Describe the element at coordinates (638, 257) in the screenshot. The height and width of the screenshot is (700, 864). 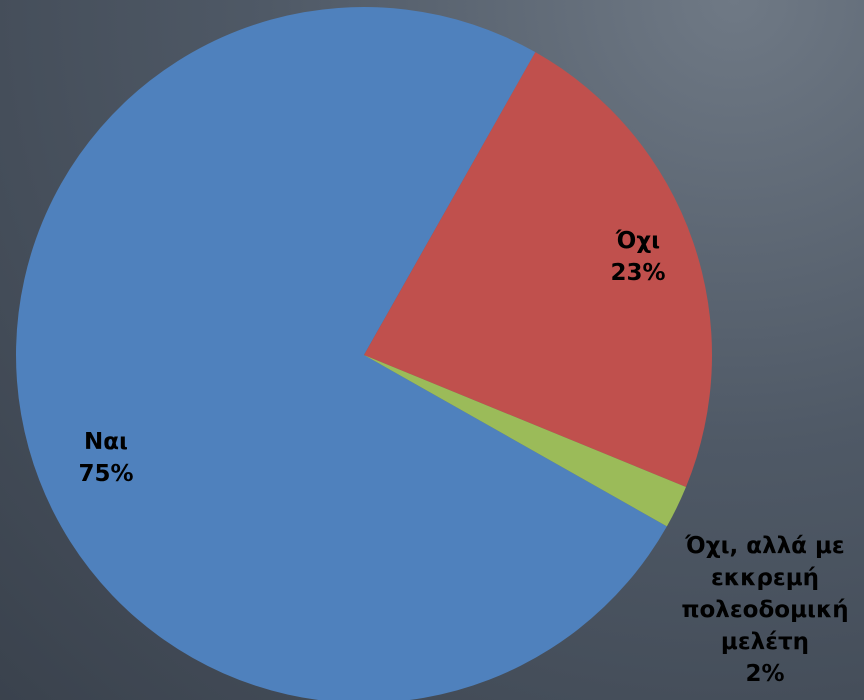
I see `data-label: Όχι 23%` at that location.